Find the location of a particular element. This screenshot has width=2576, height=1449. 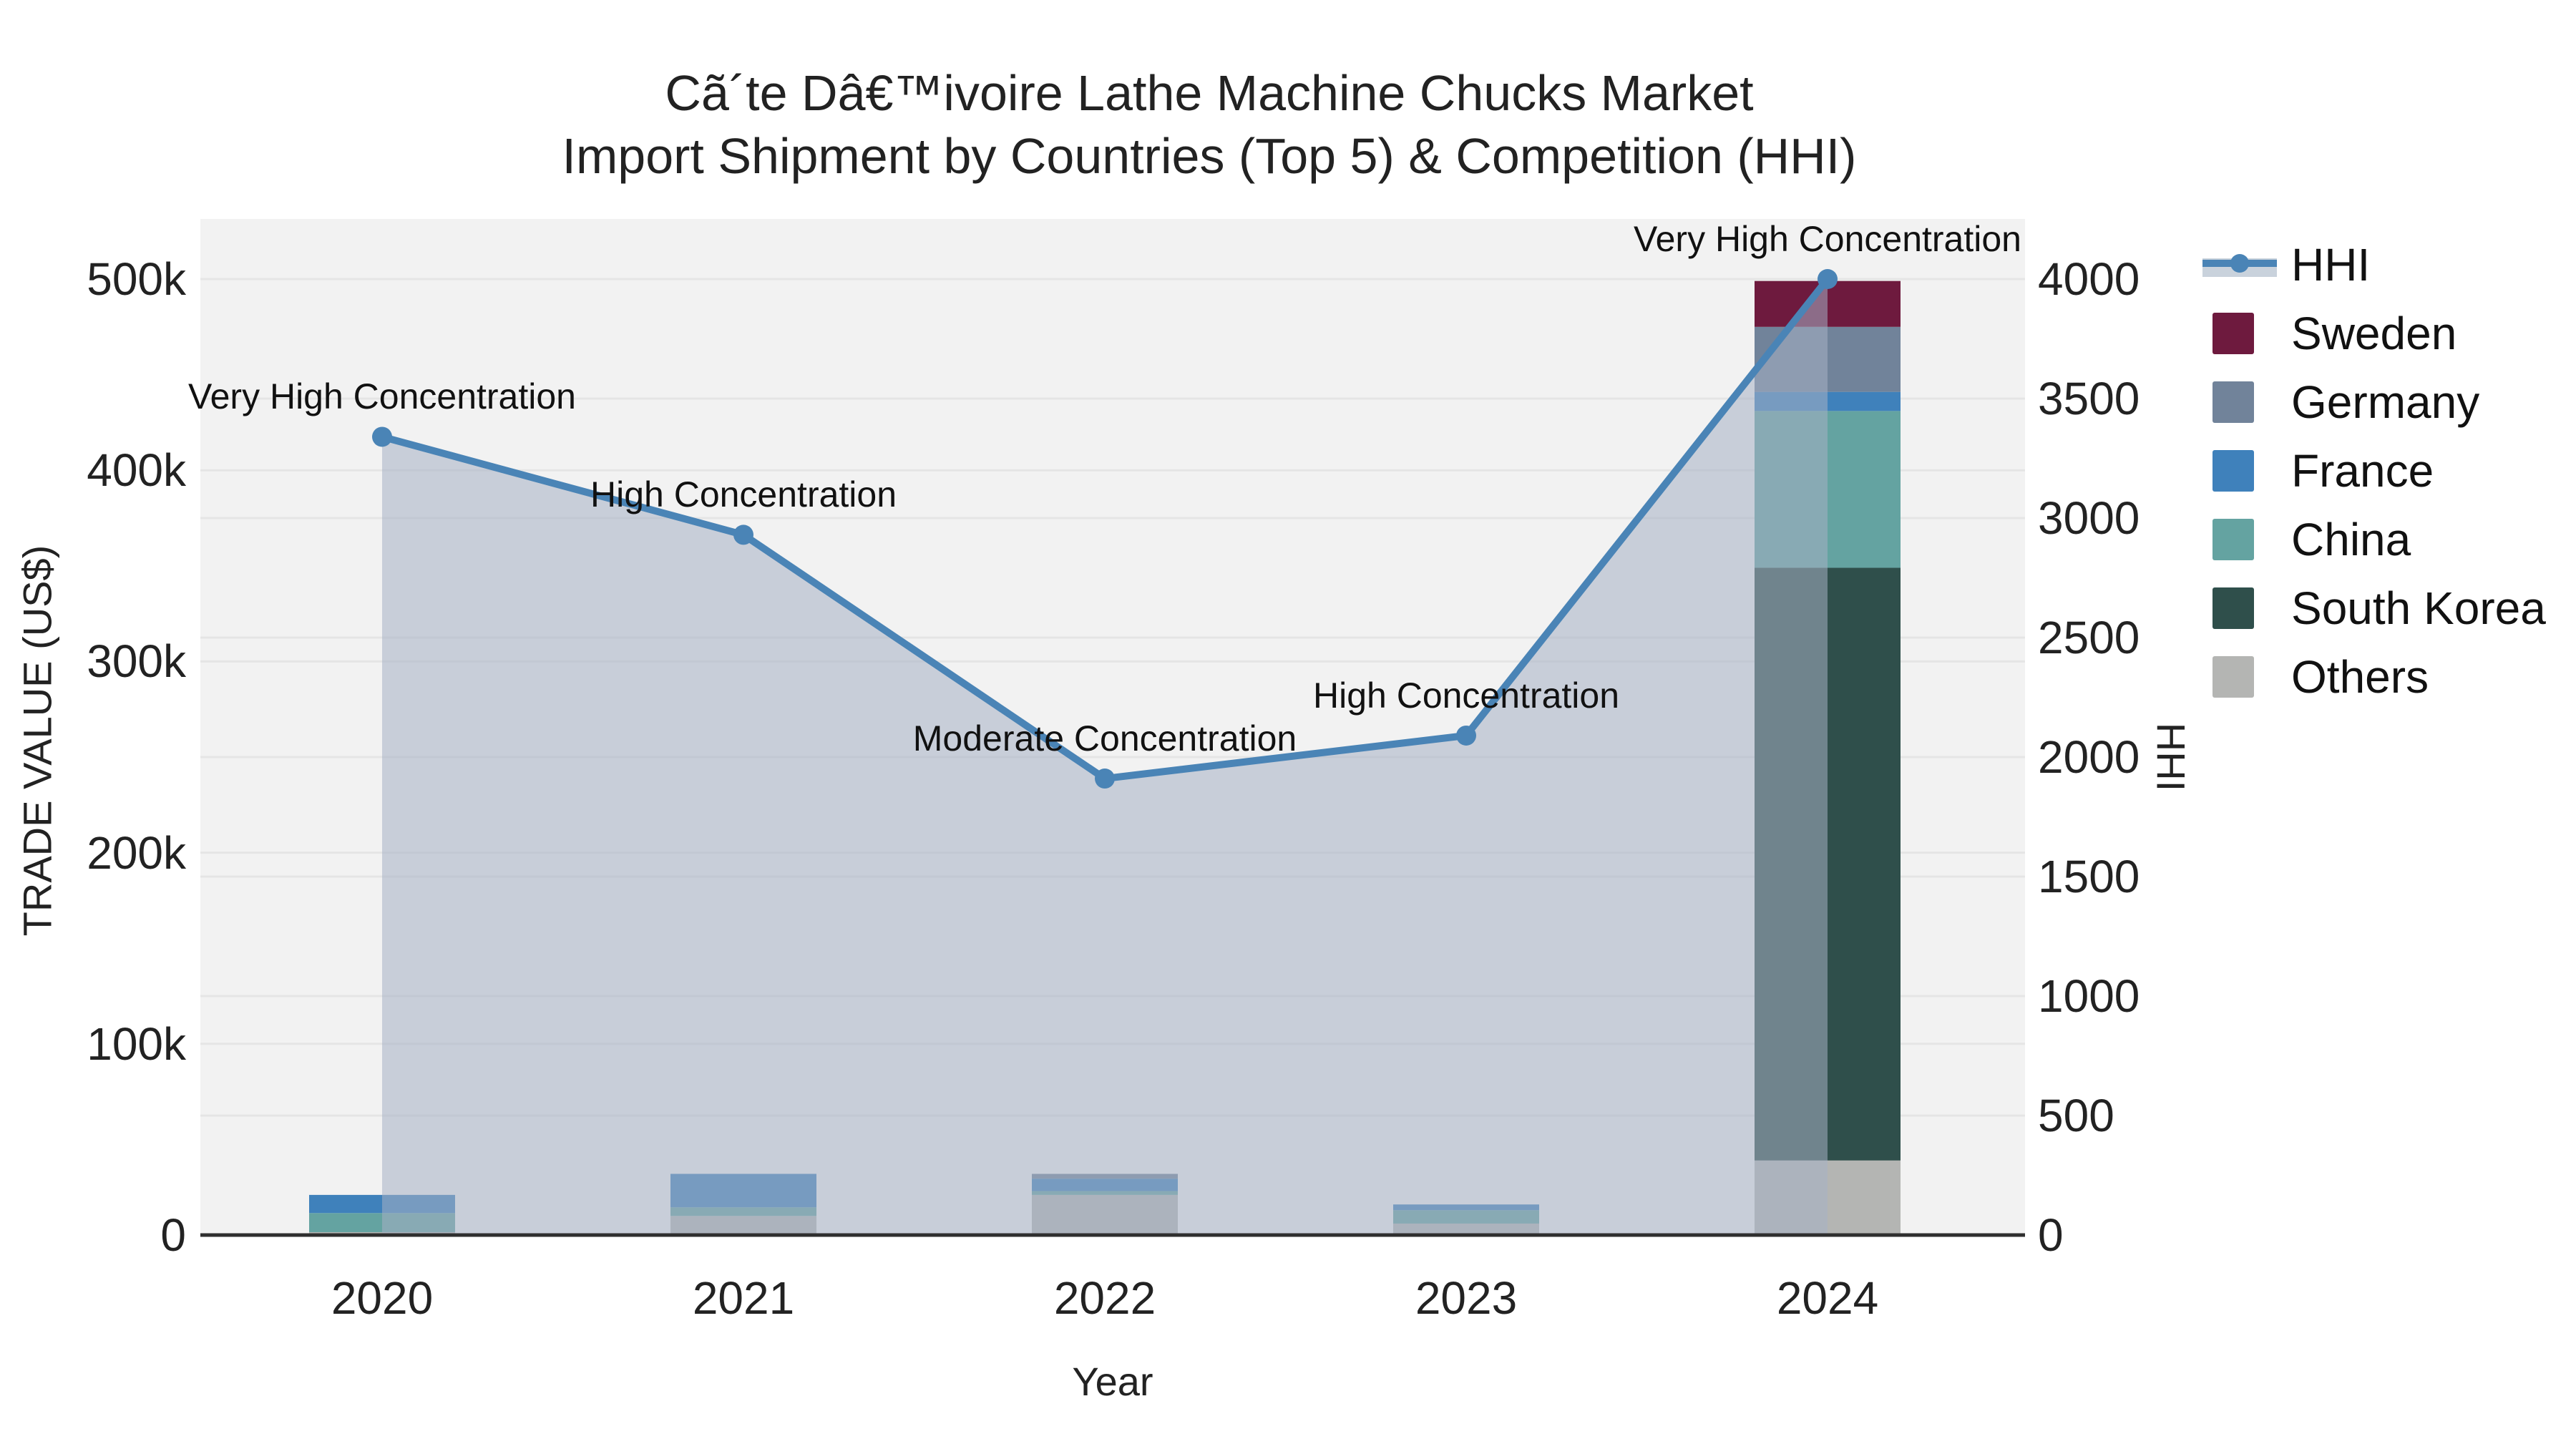

y2-tick-0: 0 is located at coordinates (2051, 1235).